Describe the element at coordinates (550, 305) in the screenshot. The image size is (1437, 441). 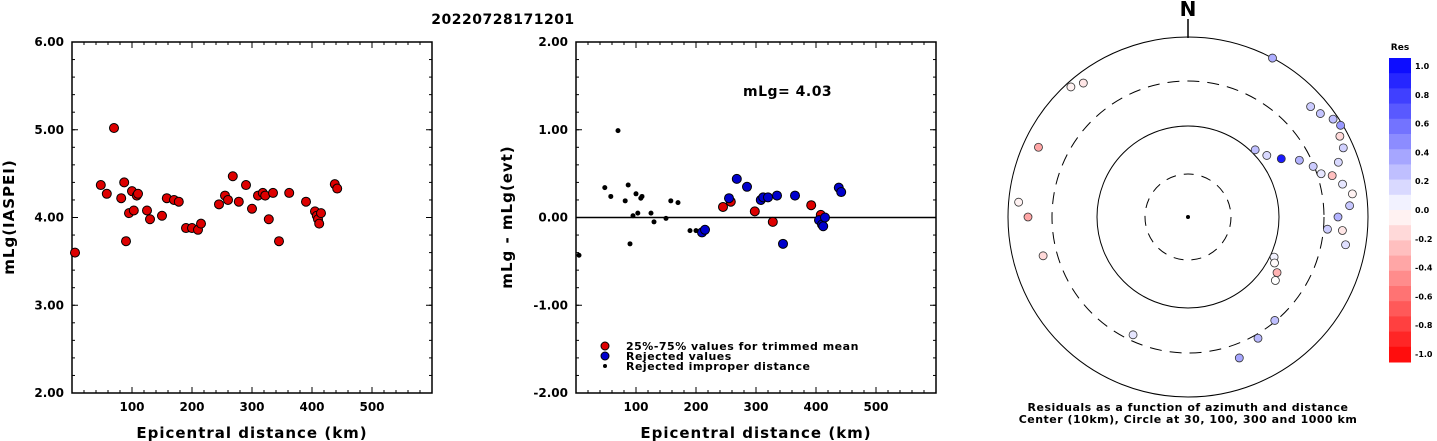
I see `y-tick-label: -1.00` at that location.